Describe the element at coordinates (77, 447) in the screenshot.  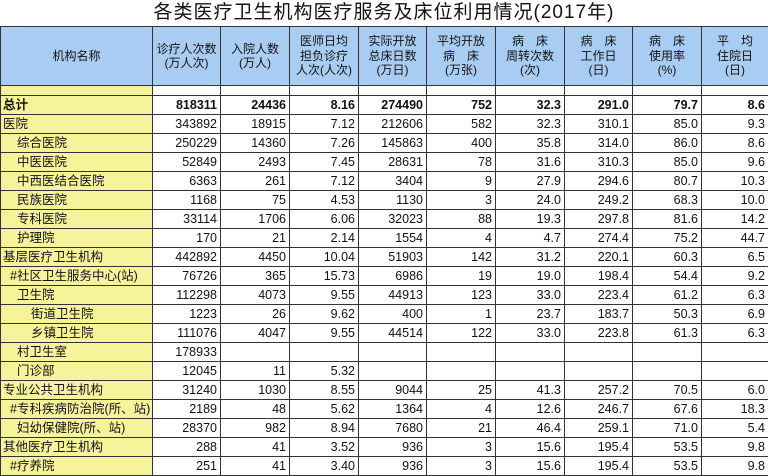
I see `row-label: 其他医疗卫生机构` at that location.